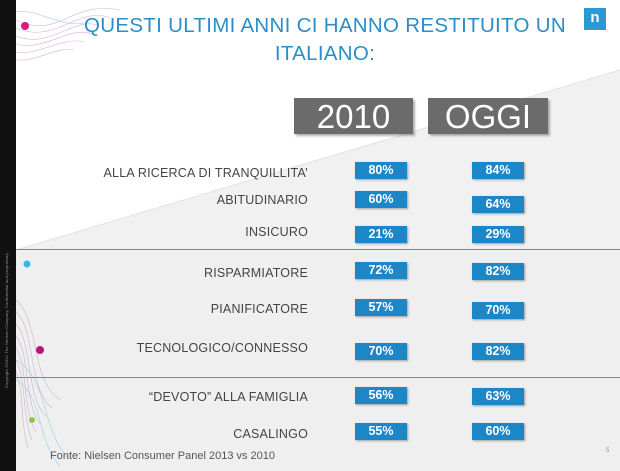 The width and height of the screenshot is (620, 471). Describe the element at coordinates (255, 273) in the screenshot. I see `row-label: RISPARMIATORE` at that location.